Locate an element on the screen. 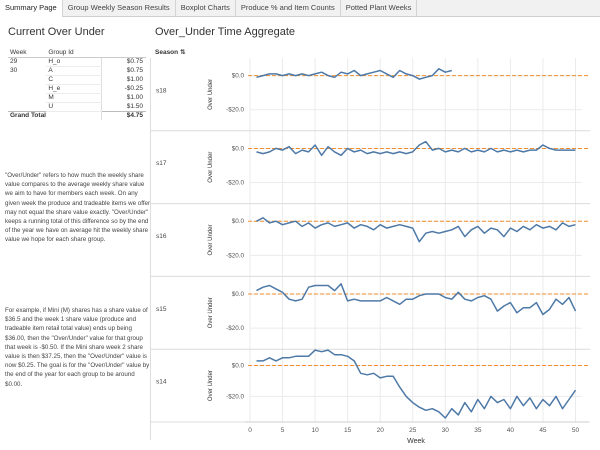 The width and height of the screenshot is (600, 450). tab-group-weekly-season-results: Group Weekly Season Results is located at coordinates (119, 8).